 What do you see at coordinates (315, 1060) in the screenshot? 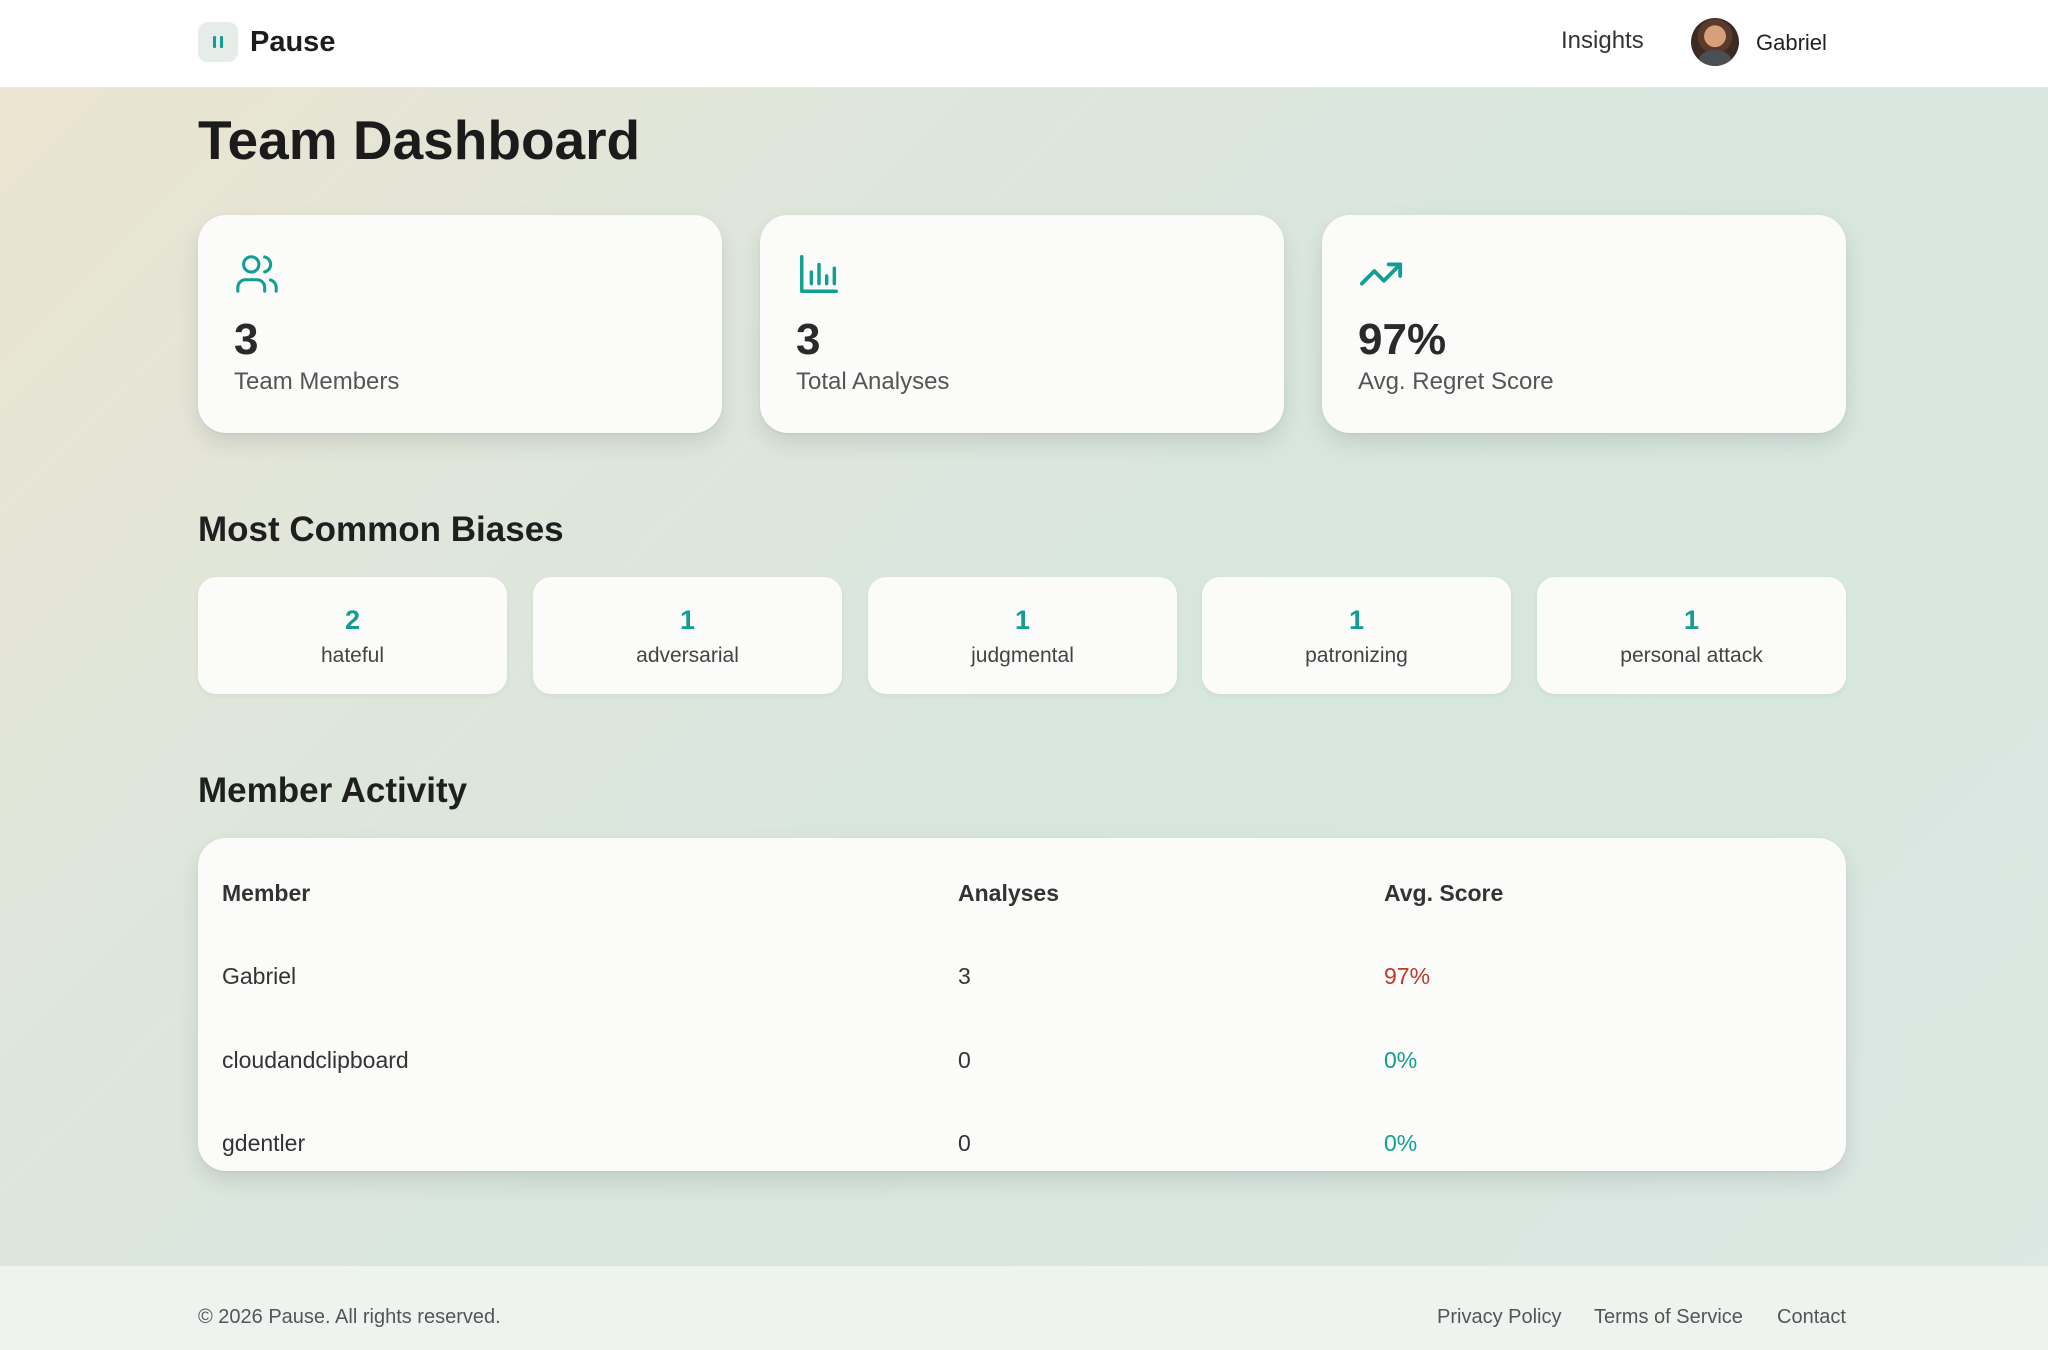
I see `member-name: cloudandclipboard` at bounding box center [315, 1060].